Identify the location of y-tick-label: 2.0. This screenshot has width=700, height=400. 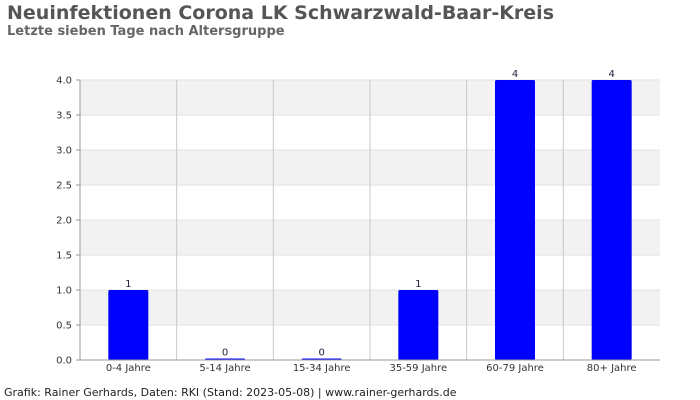
(64, 221).